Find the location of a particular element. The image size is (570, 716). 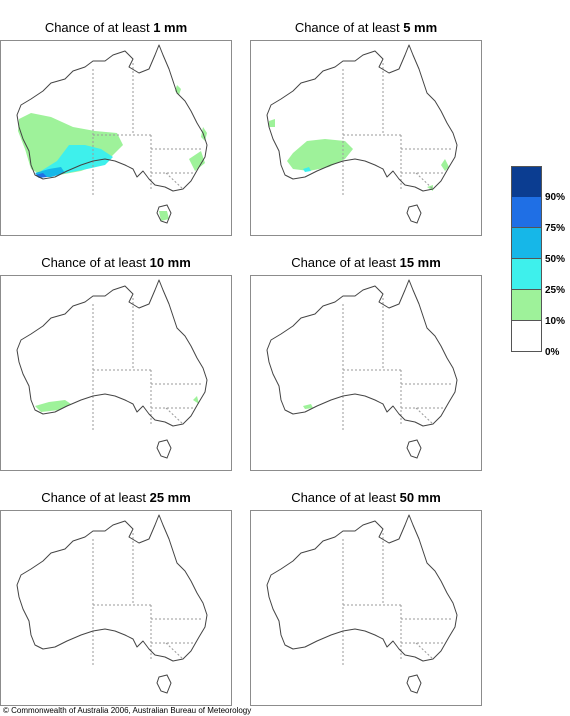

panel-title: Chance of at least 50 mm is located at coordinates (366, 498).